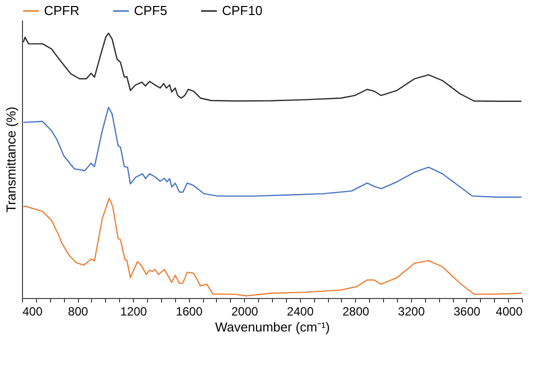  Describe the element at coordinates (244, 311) in the screenshot. I see `x-tick-label: 2000` at that location.